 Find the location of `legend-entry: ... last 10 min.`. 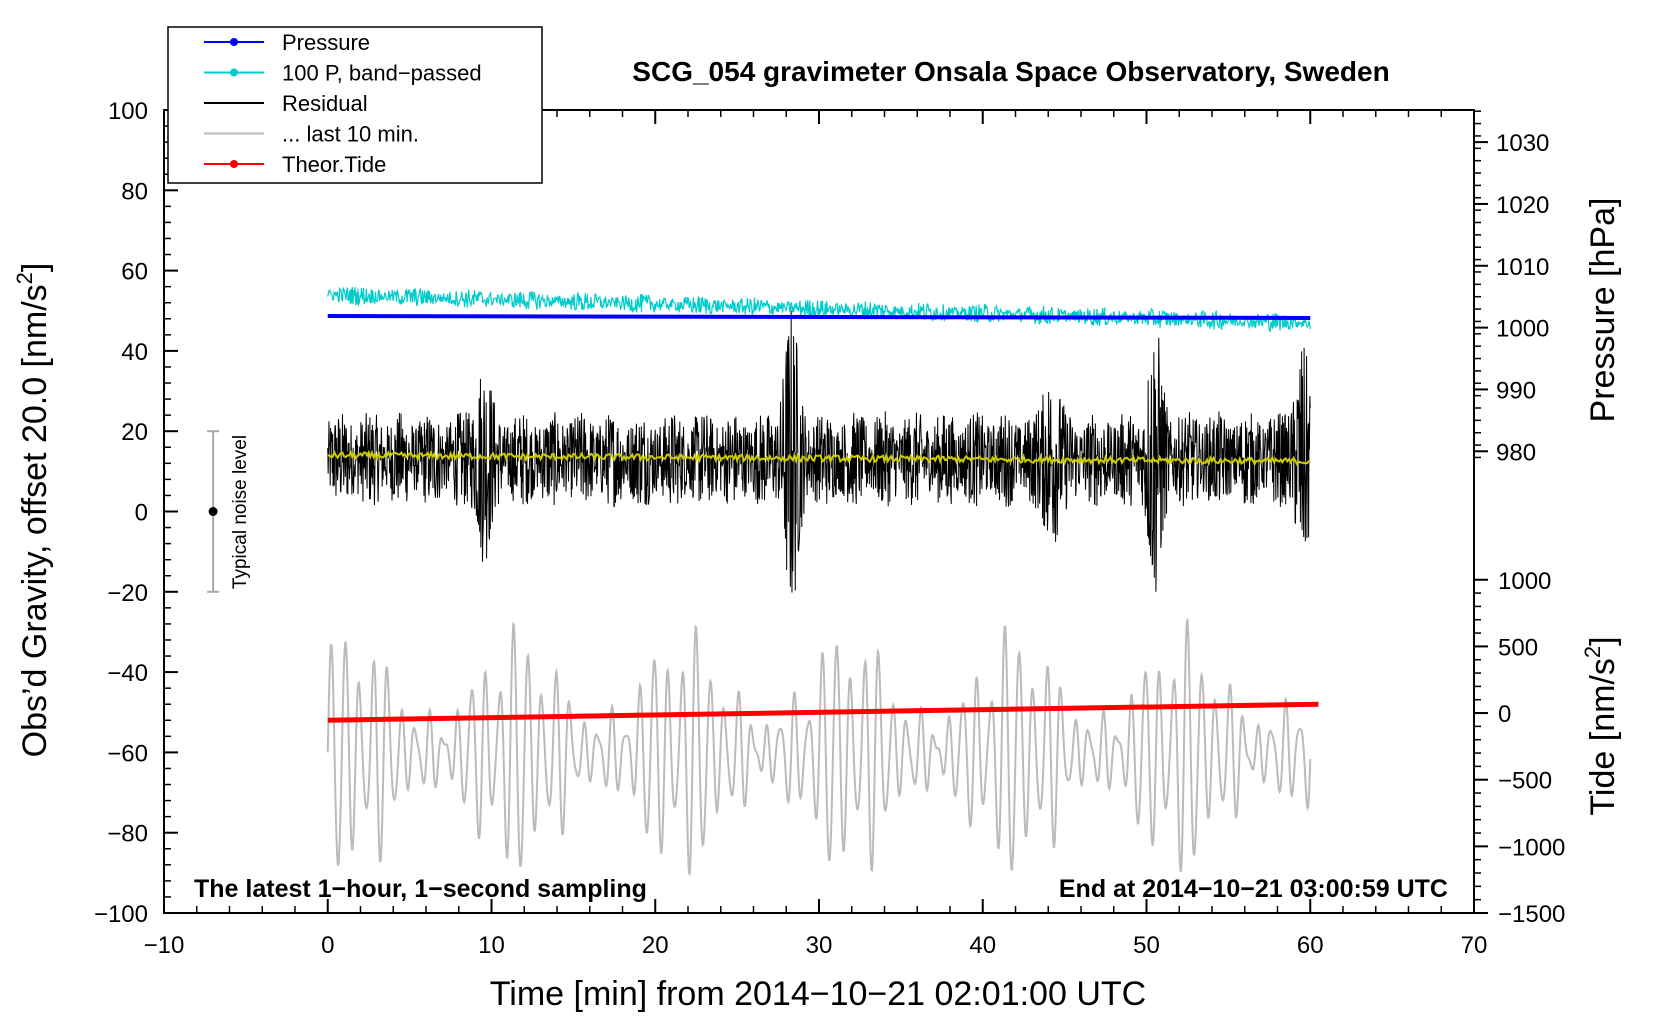

legend-entry: ... last 10 min. is located at coordinates (311, 134).